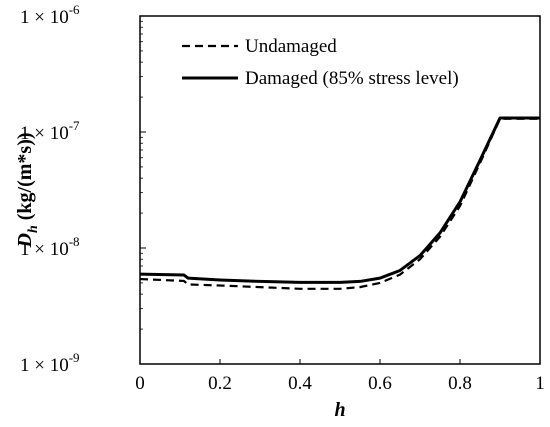 This screenshot has width=550, height=427. Describe the element at coordinates (74, 241) in the screenshot. I see `y-tick-label-exponent: -8` at that location.